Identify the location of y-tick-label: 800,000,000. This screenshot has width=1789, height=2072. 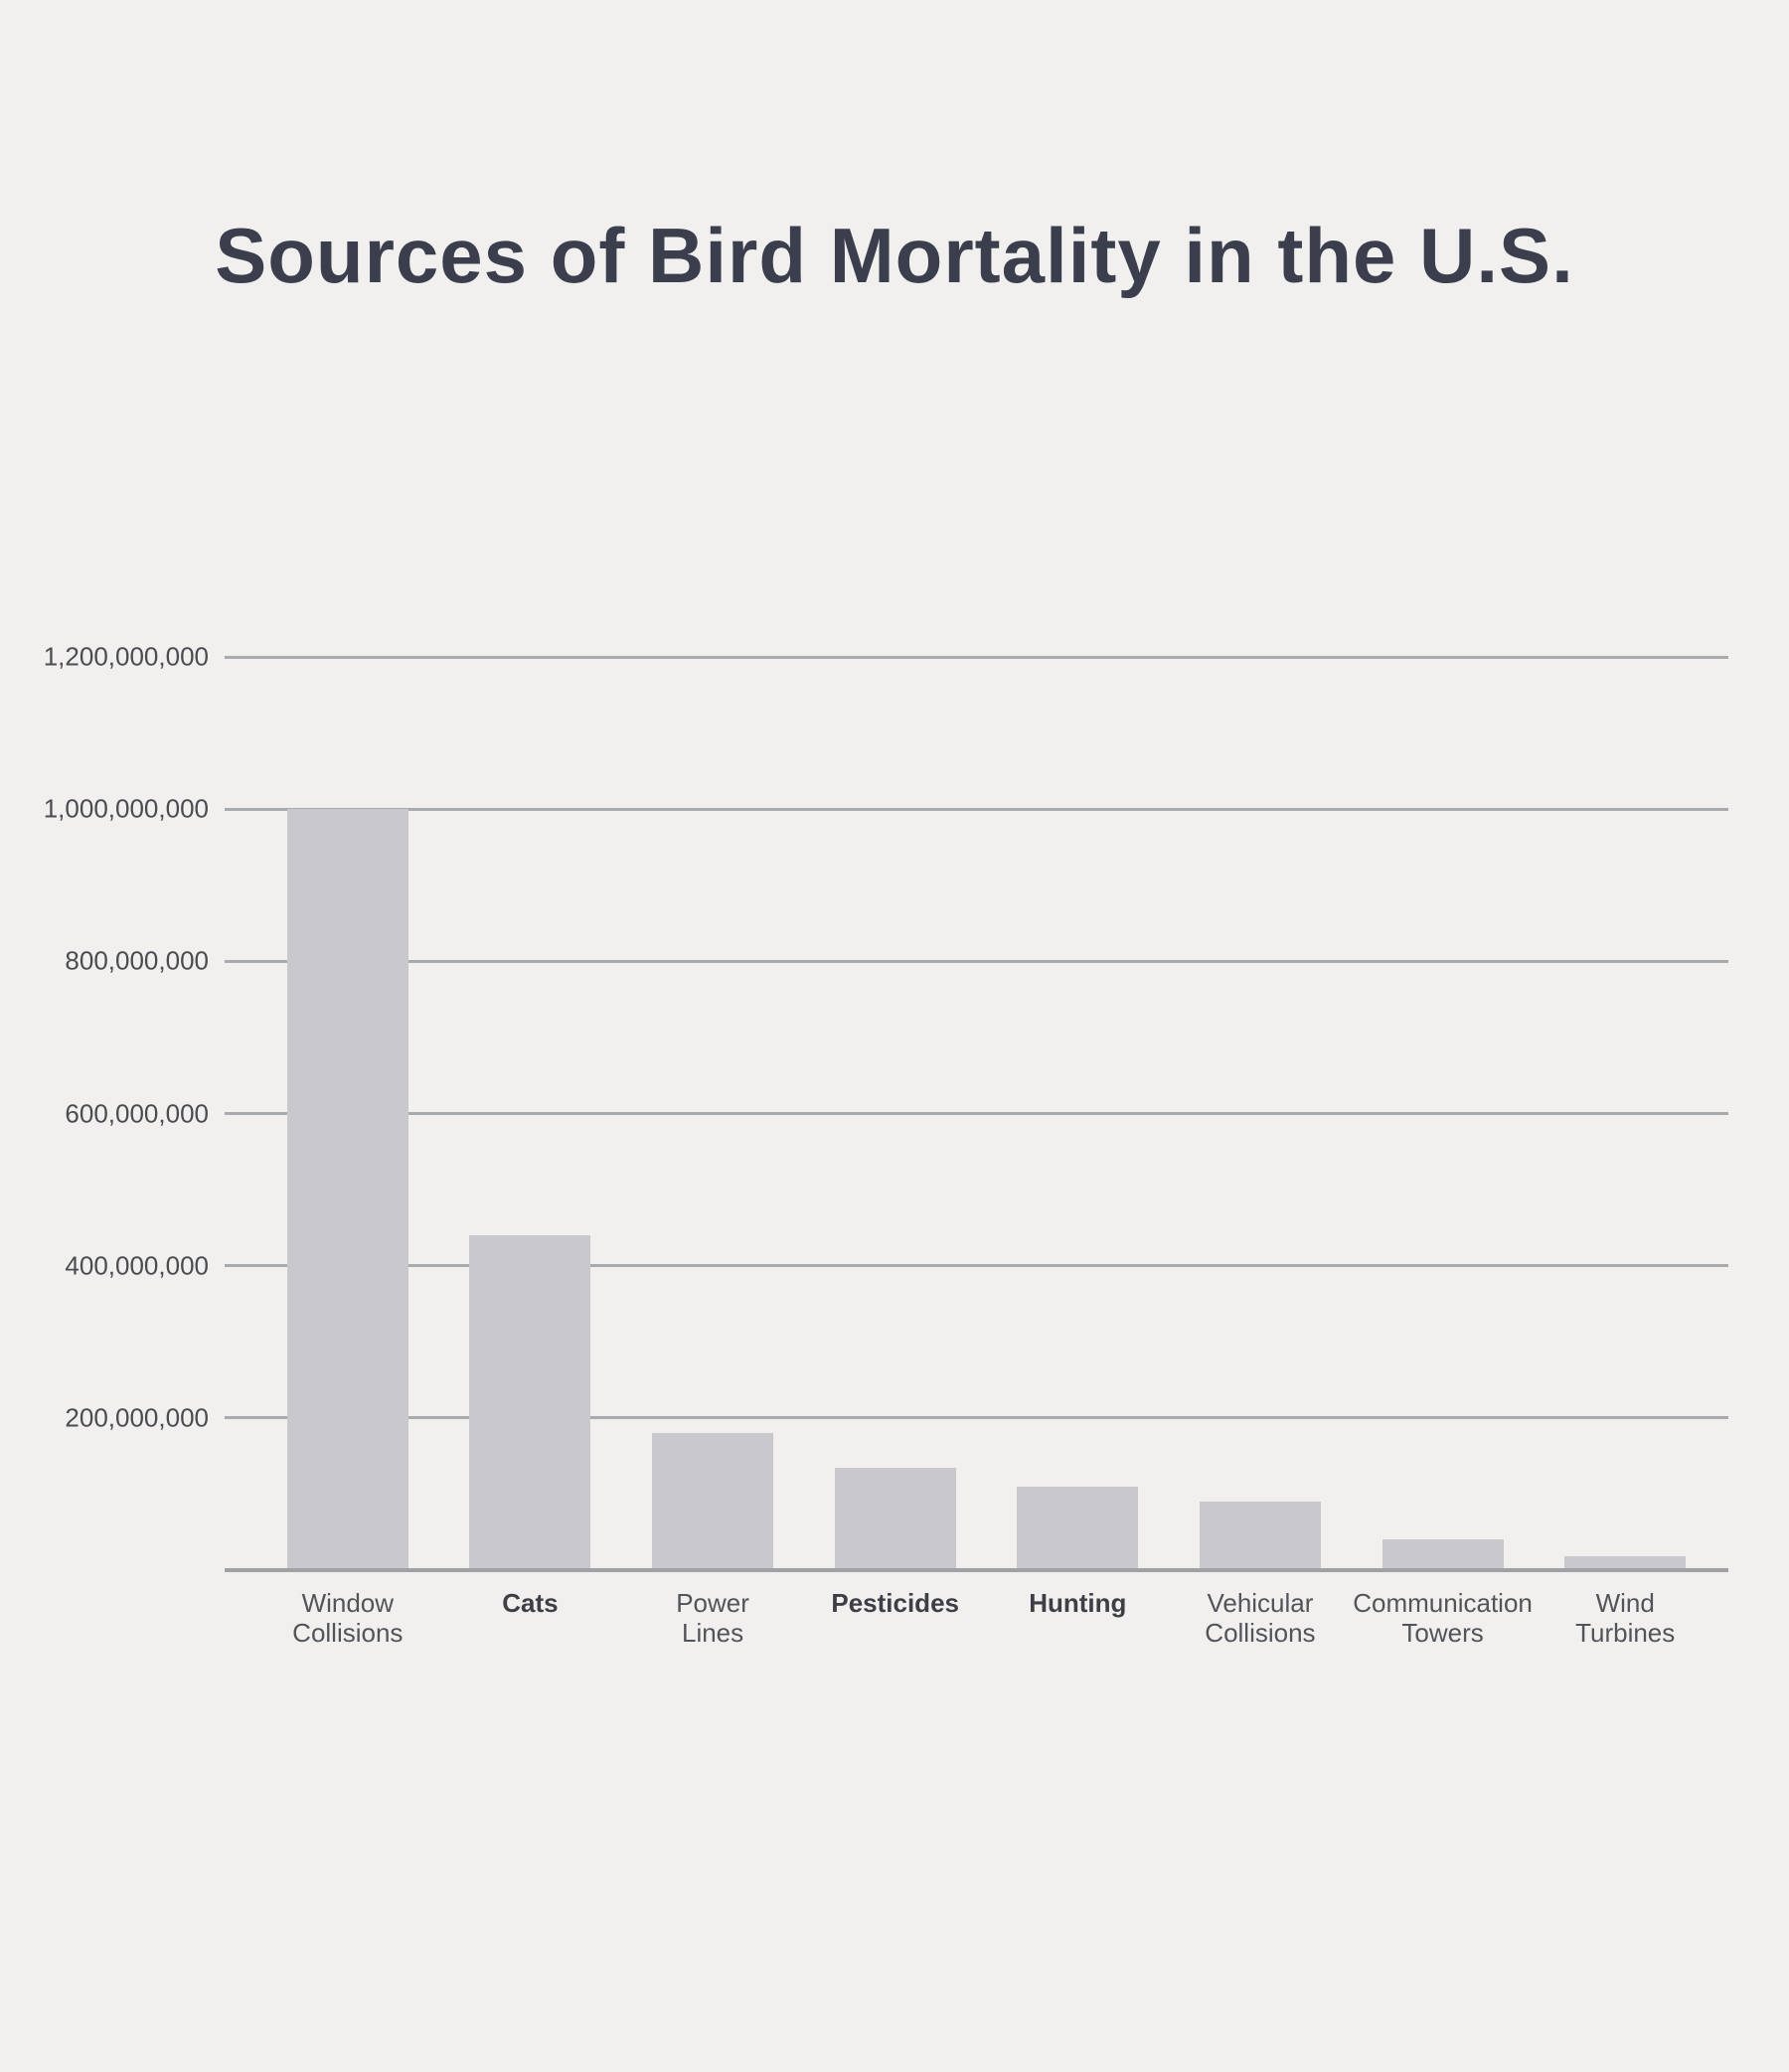
(137, 960).